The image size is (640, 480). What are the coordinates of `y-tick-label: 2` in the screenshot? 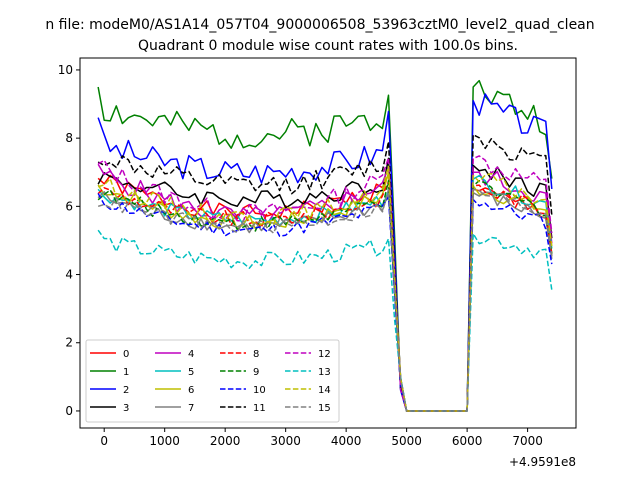 It's located at (69, 343).